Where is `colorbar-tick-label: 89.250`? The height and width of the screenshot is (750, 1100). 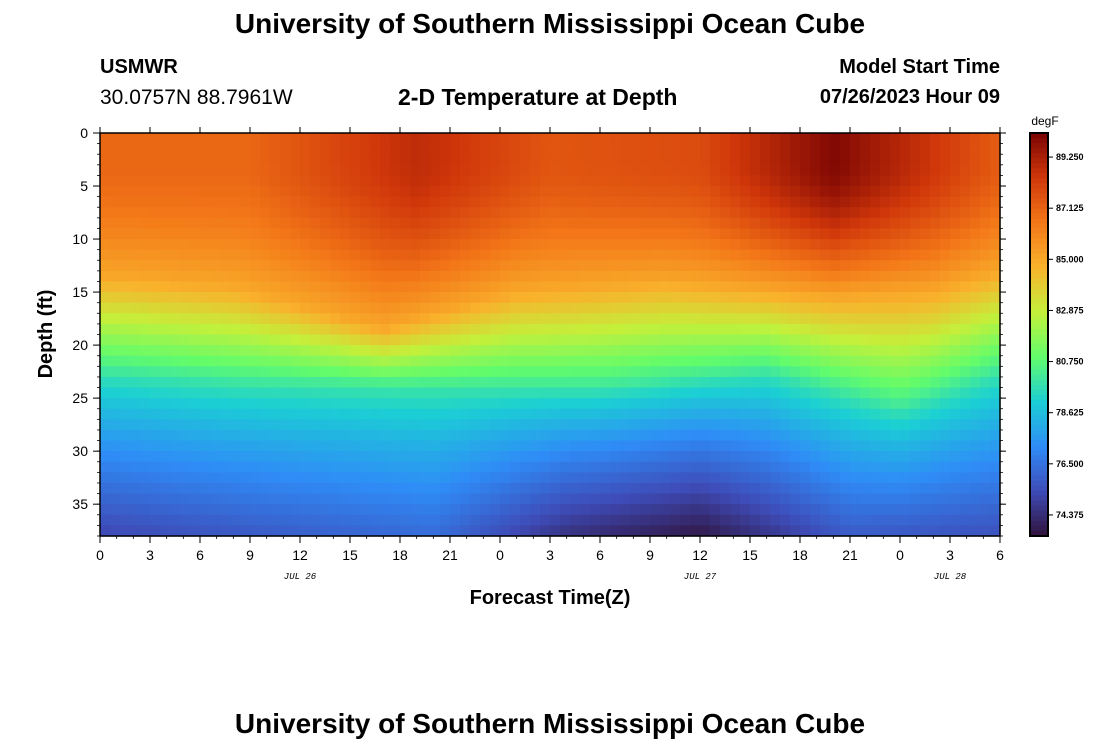 colorbar-tick-label: 89.250 is located at coordinates (1070, 157).